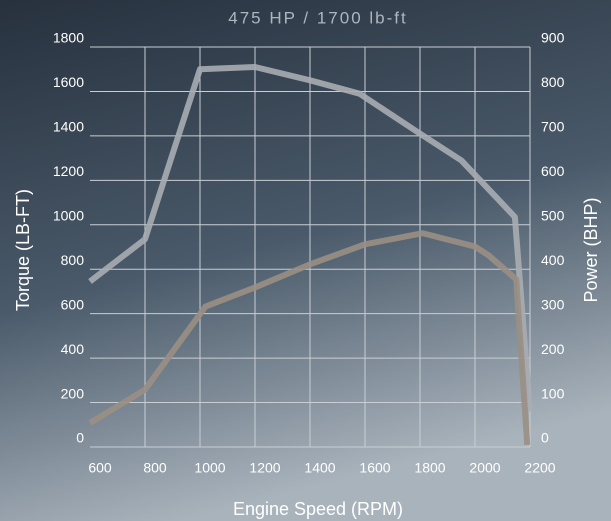  Describe the element at coordinates (319, 468) in the screenshot. I see `x-tick-label: 1400` at that location.